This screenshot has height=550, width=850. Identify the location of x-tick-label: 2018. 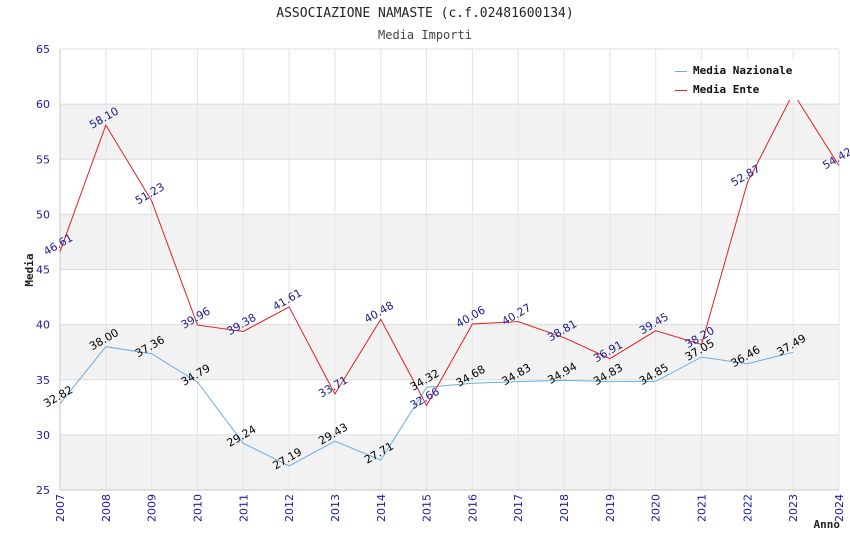
(564, 508).